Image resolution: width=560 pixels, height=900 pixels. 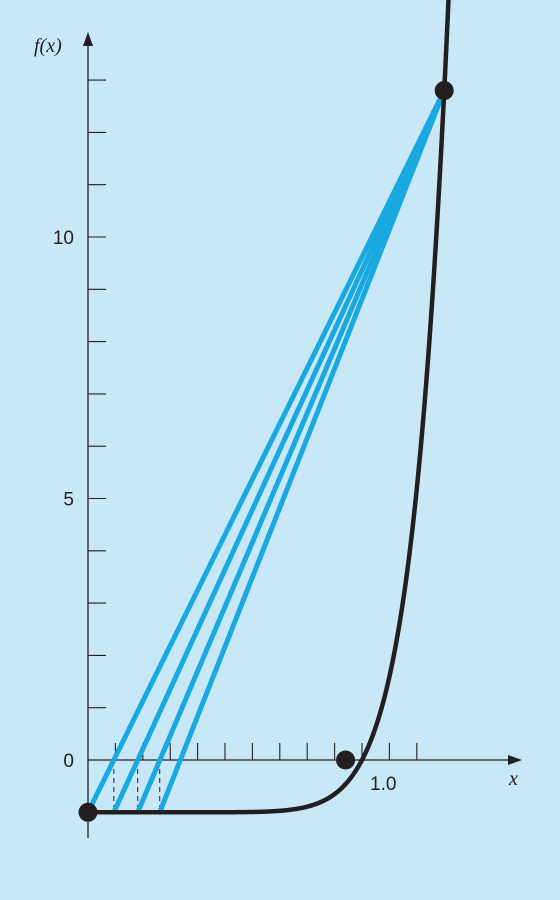 What do you see at coordinates (63, 238) in the screenshot?
I see `y-tick-label: 10` at bounding box center [63, 238].